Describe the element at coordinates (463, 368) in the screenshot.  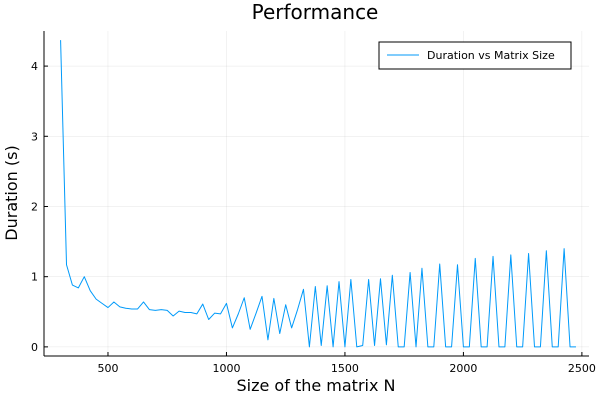
I see `x-tick-label: 2000` at that location.